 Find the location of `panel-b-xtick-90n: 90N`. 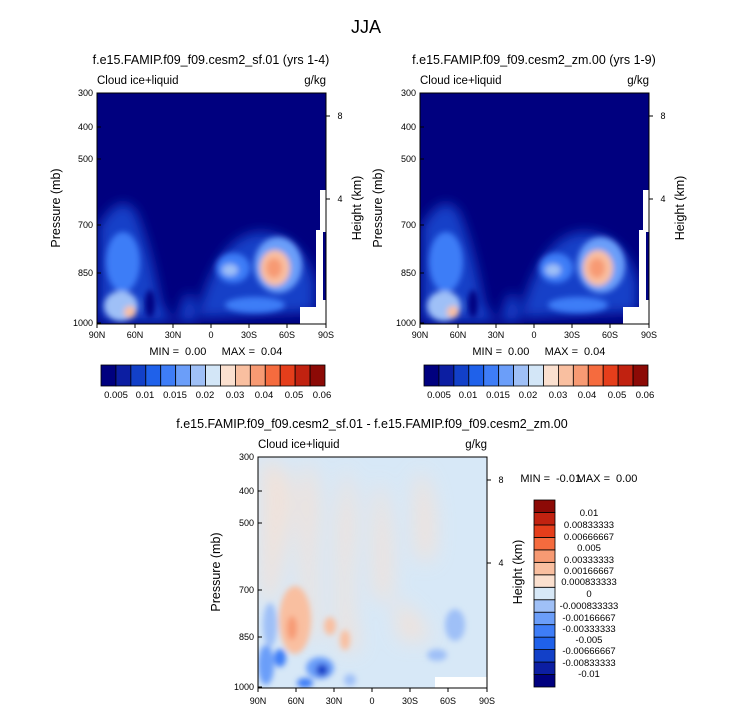

panel-b-xtick-90n: 90N is located at coordinates (420, 335).